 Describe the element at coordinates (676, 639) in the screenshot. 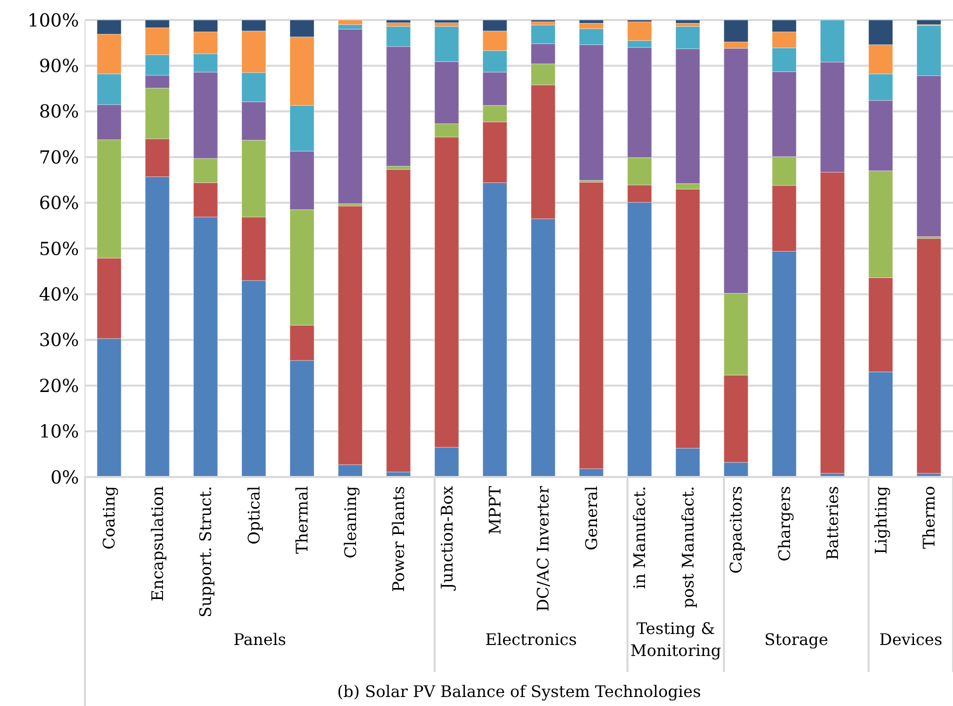

I see `text: Testing & Monitoring` at that location.